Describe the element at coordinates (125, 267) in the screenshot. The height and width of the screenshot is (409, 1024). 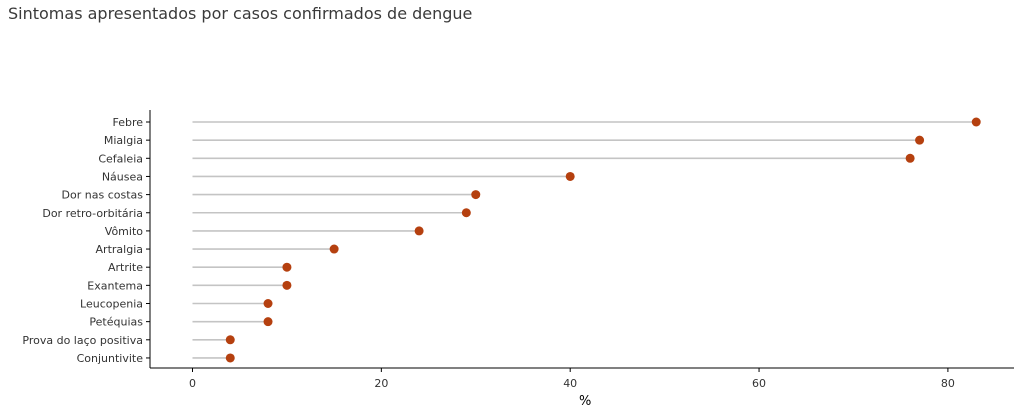
I see `y-tick-label-8: Artrite` at that location.